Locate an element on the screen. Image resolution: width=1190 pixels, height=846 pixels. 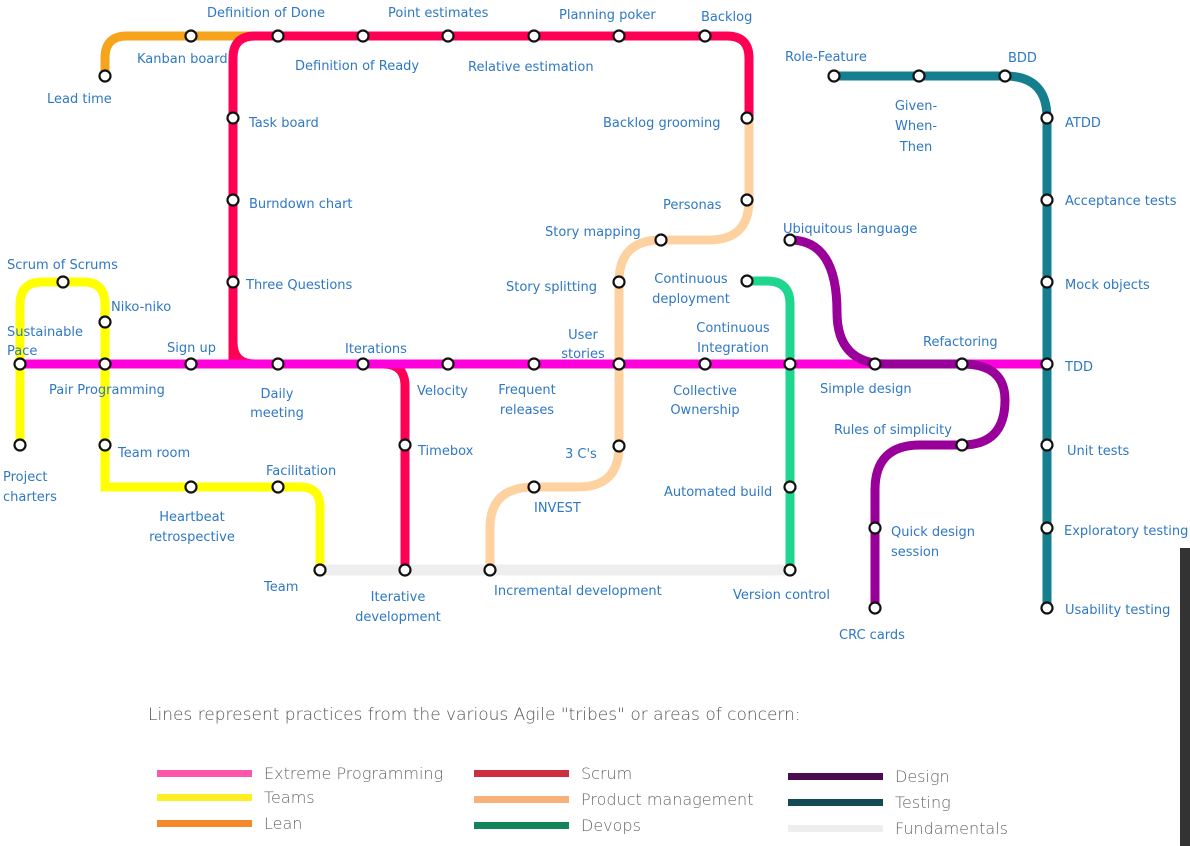
legend-item: Extreme Programming is located at coordinates (300, 773).